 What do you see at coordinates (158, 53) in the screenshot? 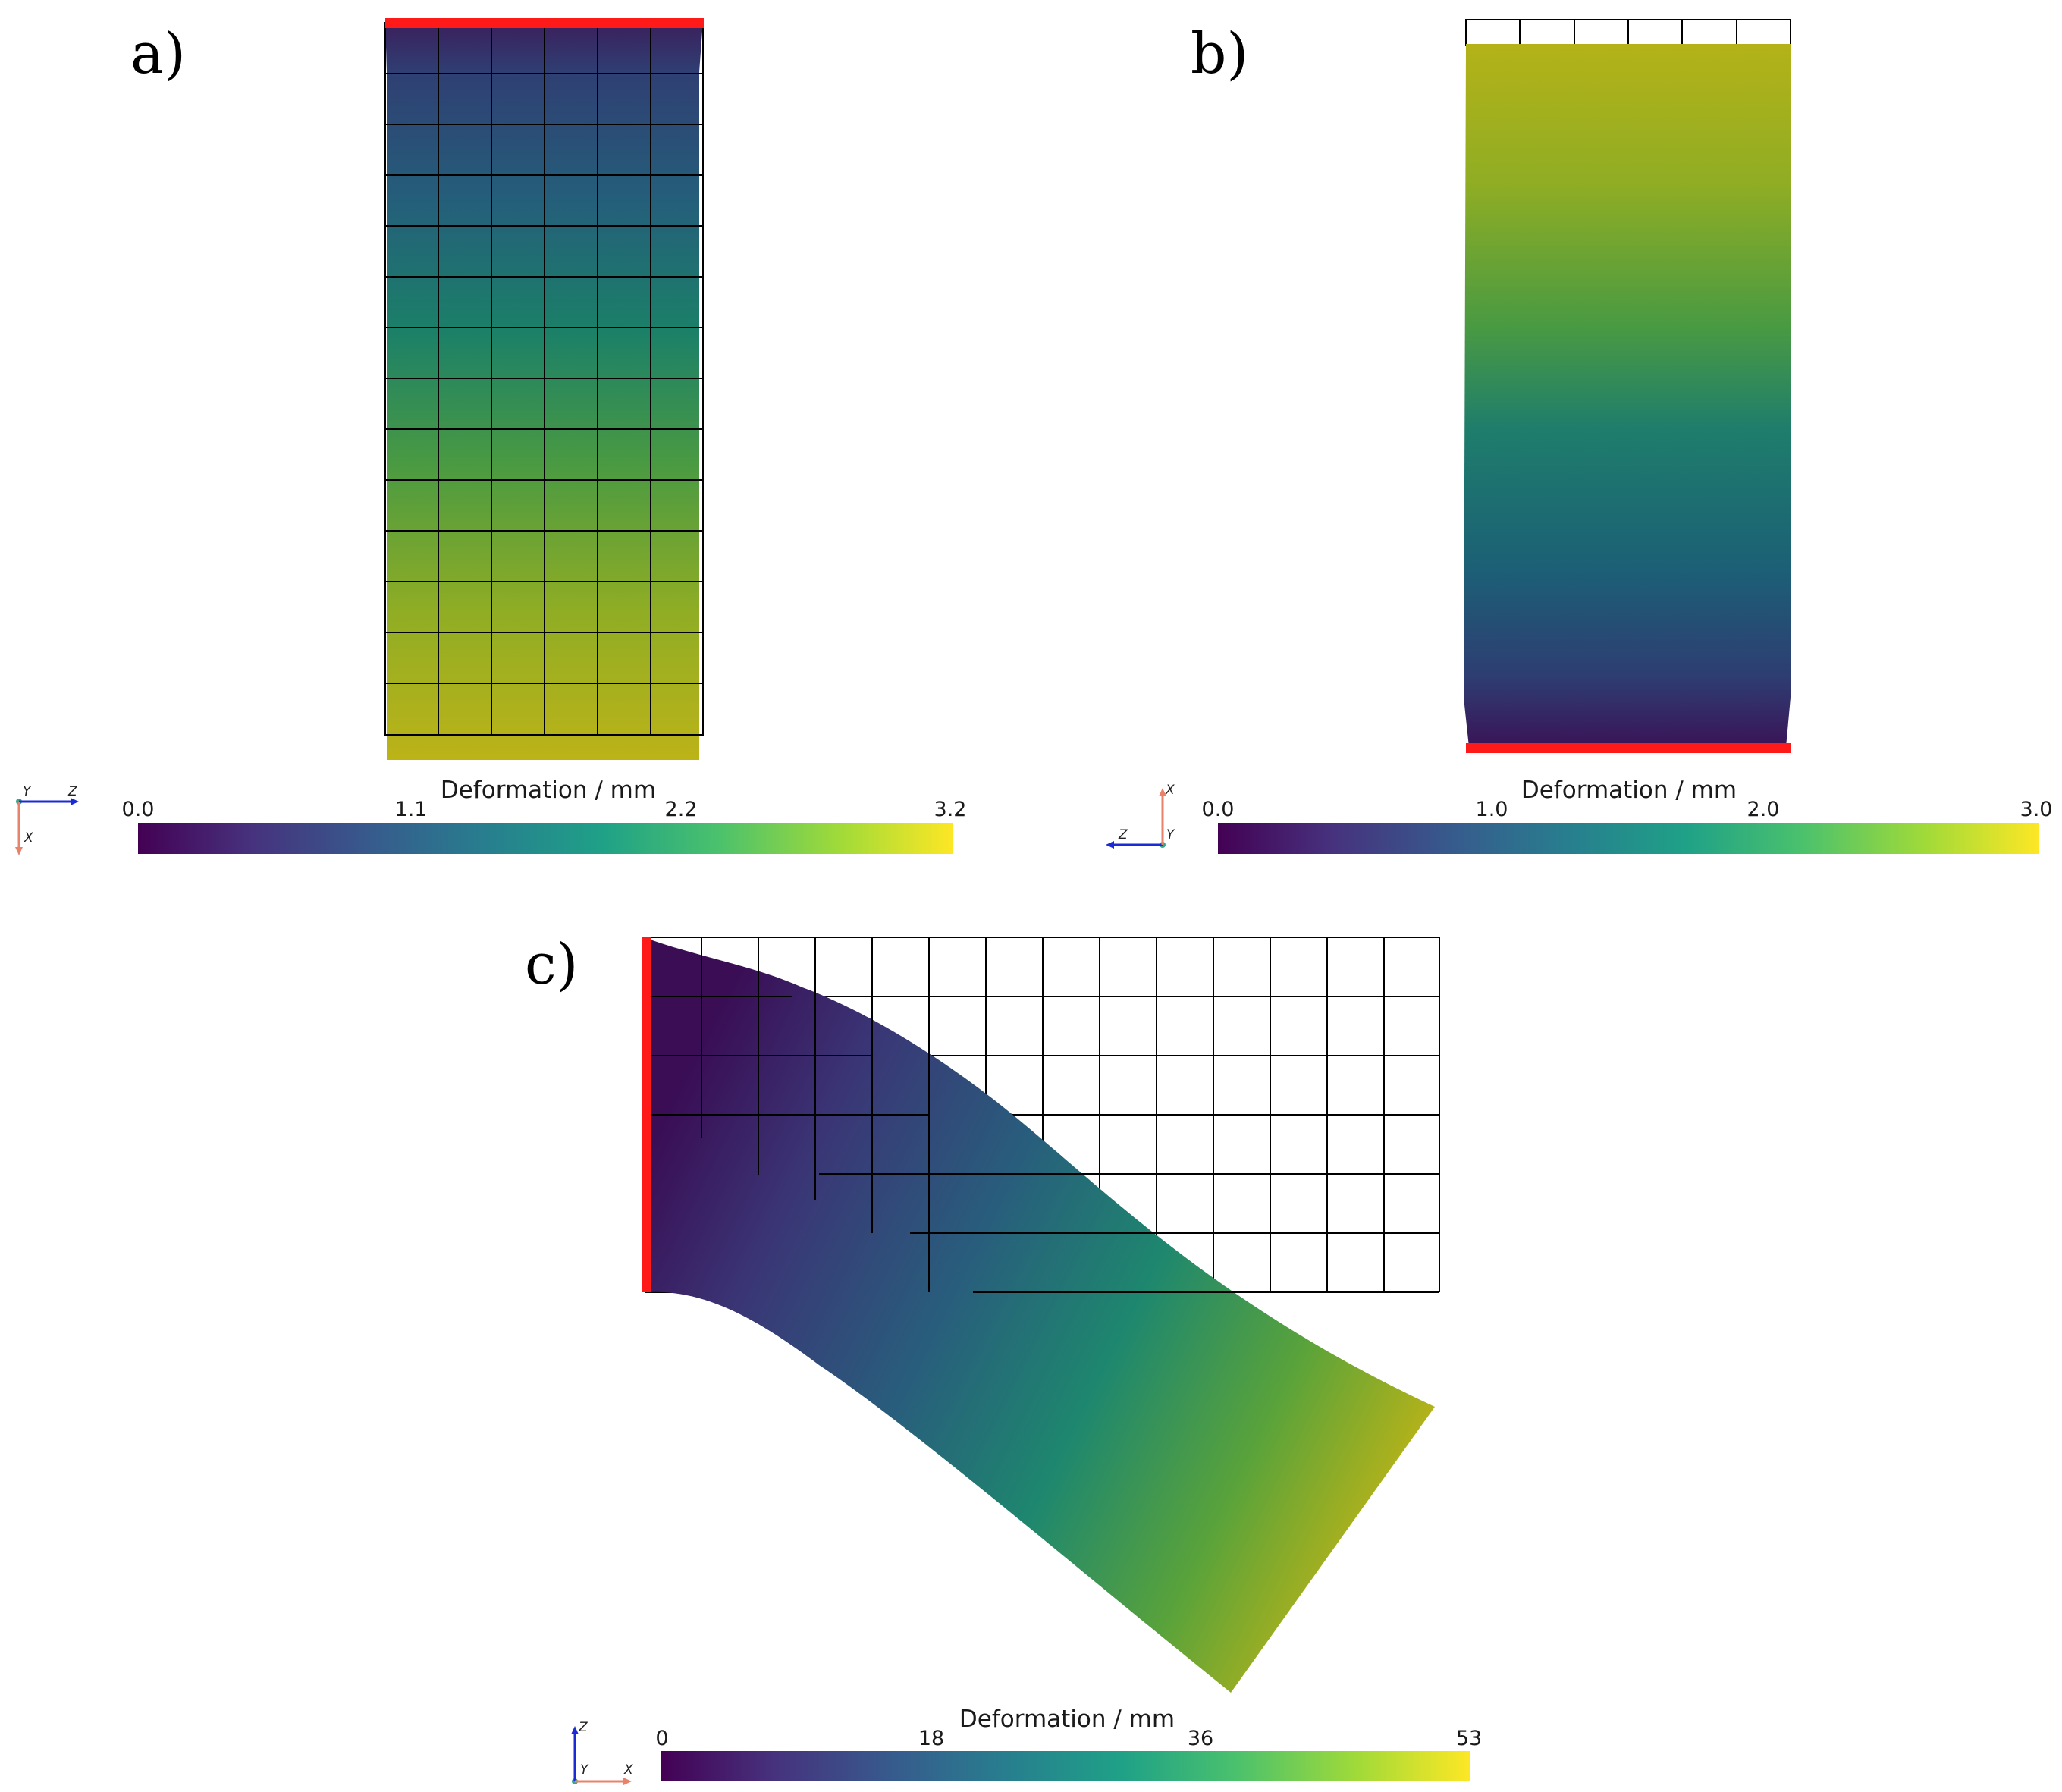
I see `panel-a-label: a)` at bounding box center [158, 53].